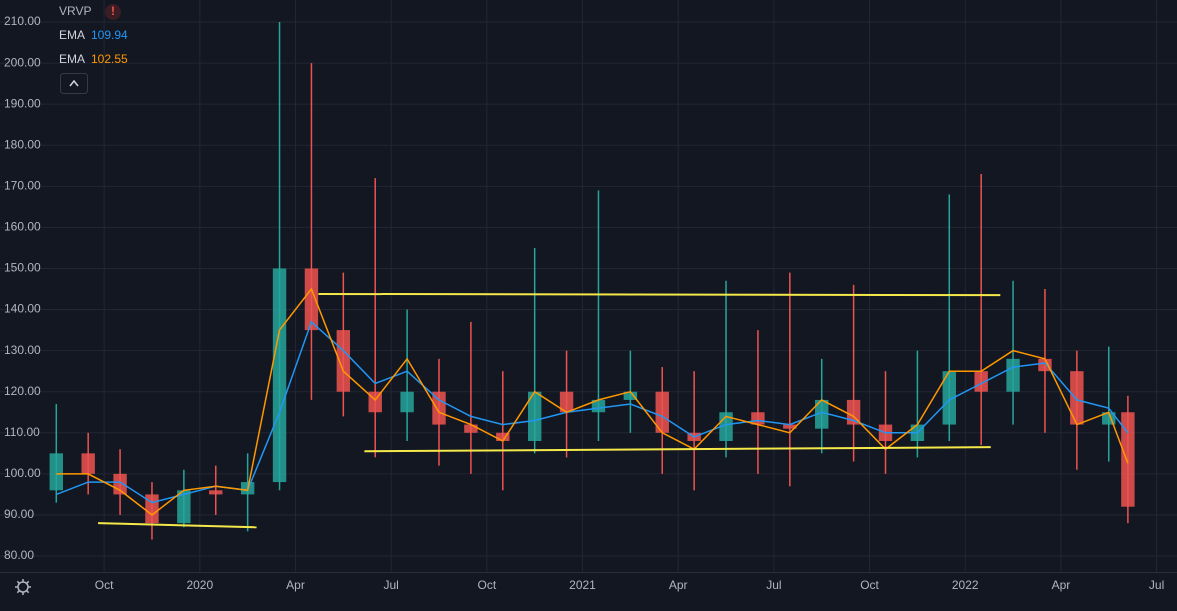  Describe the element at coordinates (22, 185) in the screenshot. I see `y-tick-label: 170.00` at that location.